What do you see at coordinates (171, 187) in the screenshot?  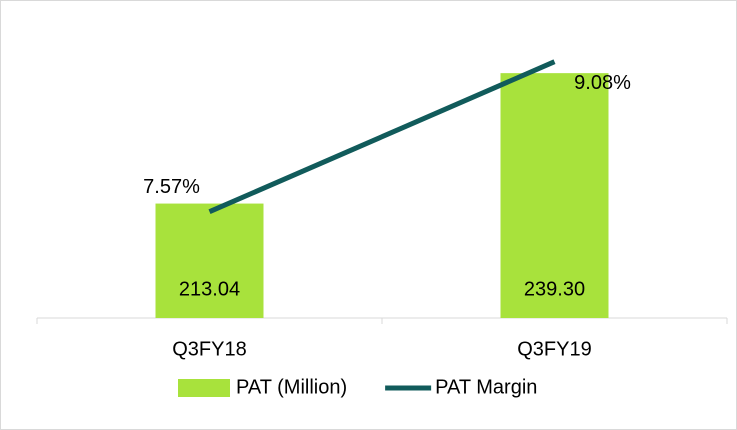 I see `line-value-label: 7.57%` at bounding box center [171, 187].